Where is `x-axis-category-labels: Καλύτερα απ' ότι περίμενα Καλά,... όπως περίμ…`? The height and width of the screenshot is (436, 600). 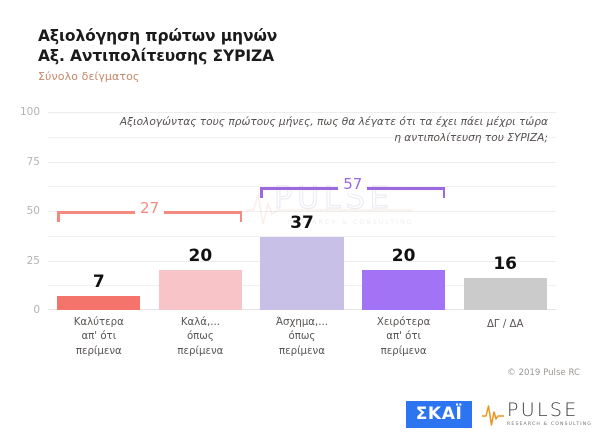 x-axis-category-labels: Καλύτερα απ' ότι περίμενα Καλά,... όπως περίμ… is located at coordinates (302, 342).